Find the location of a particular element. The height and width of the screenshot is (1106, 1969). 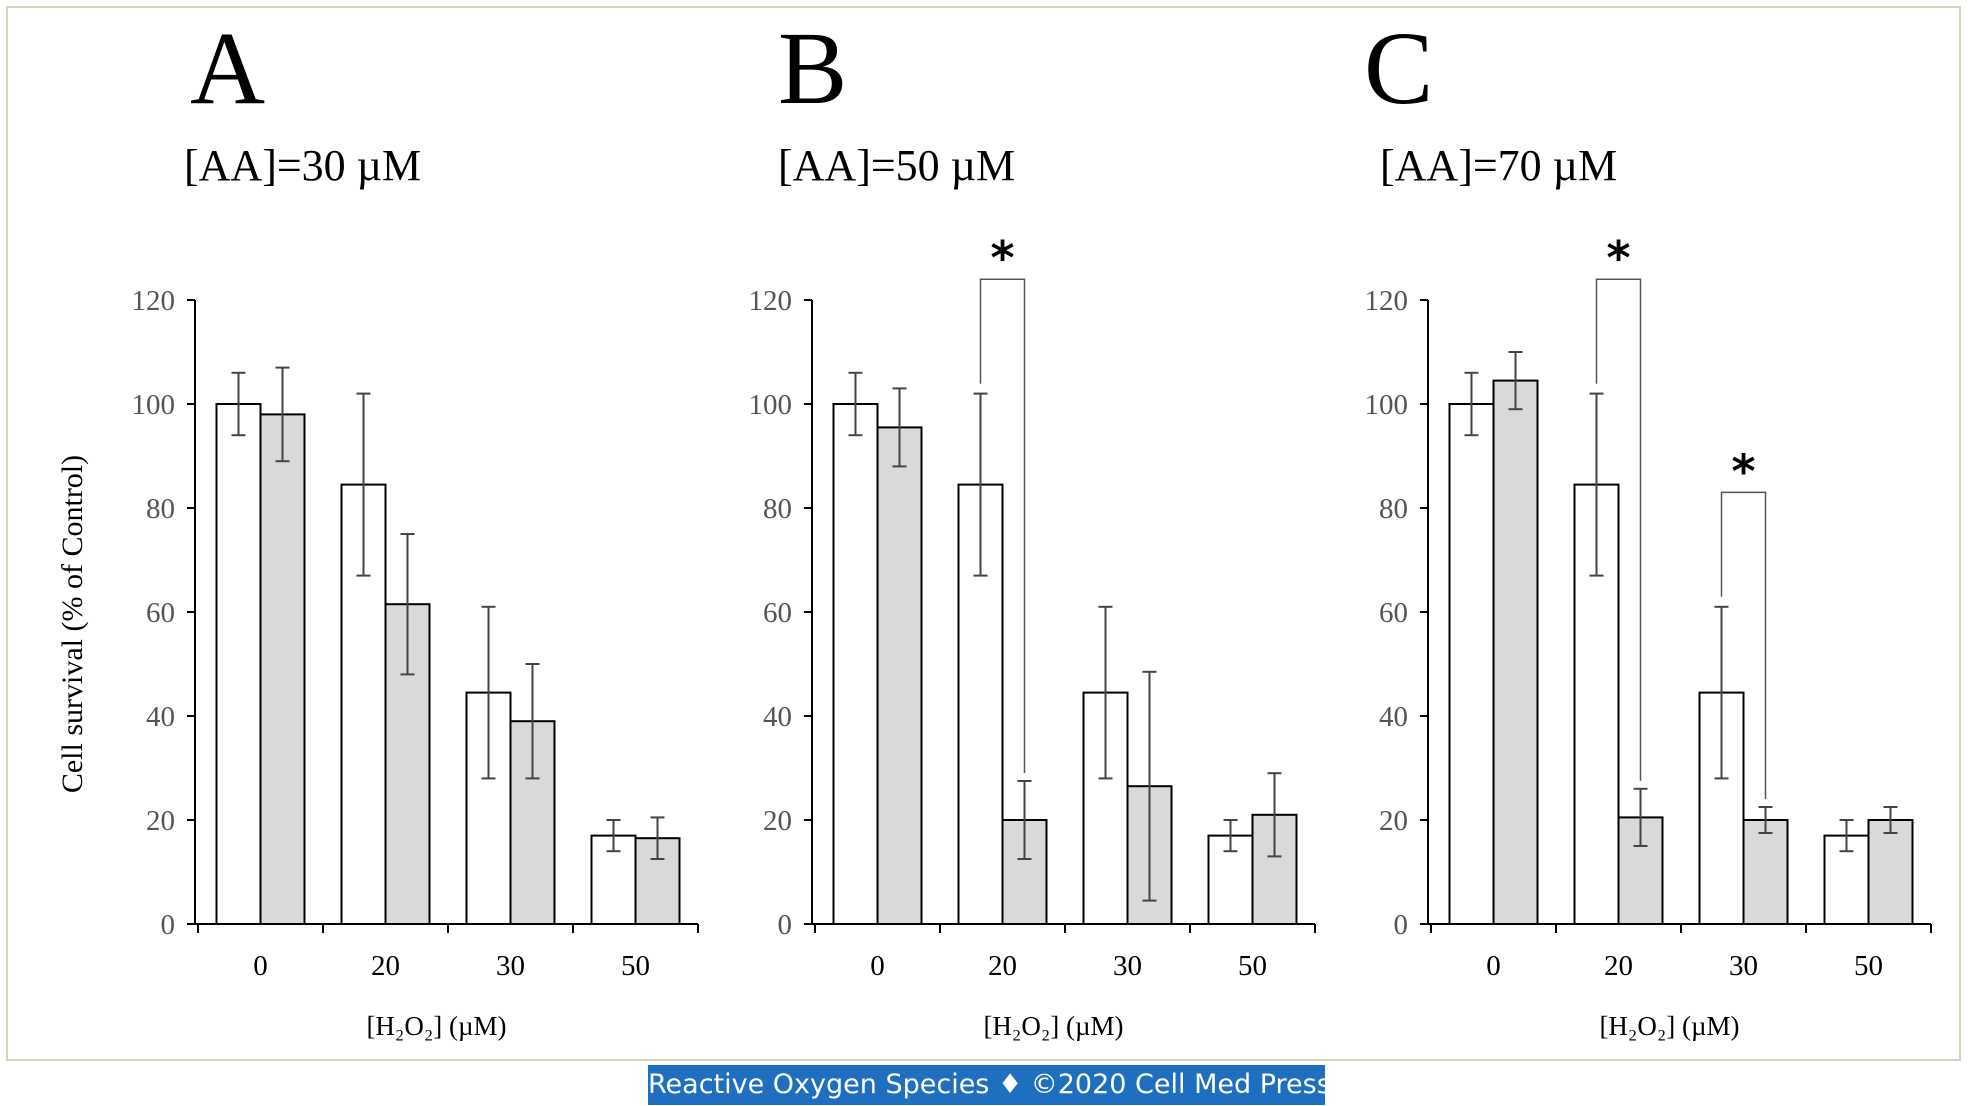

panel-letter: A is located at coordinates (227, 68).